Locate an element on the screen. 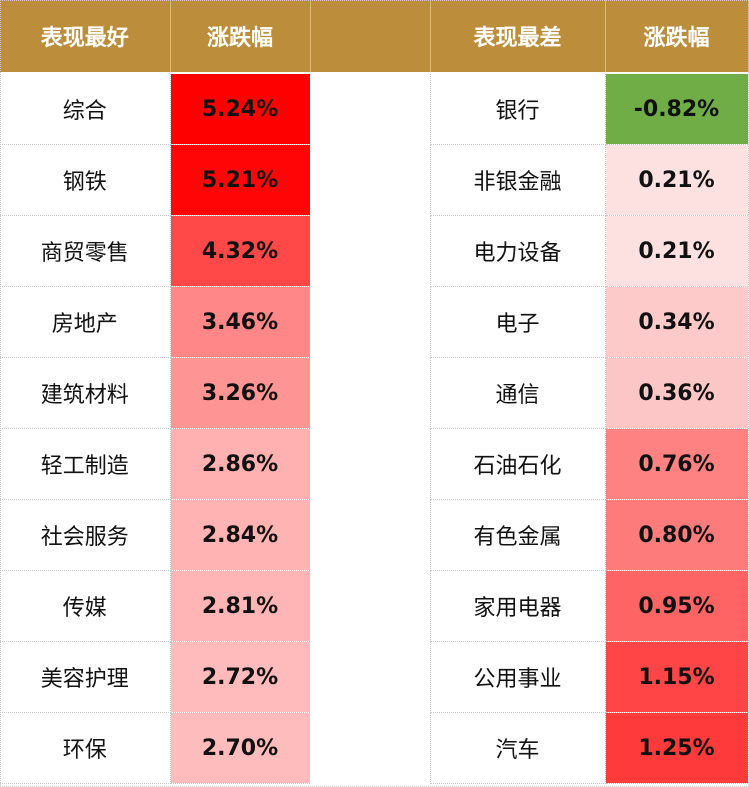 This screenshot has height=787, width=749. best-sector-name: 社会服务 is located at coordinates (85, 535).